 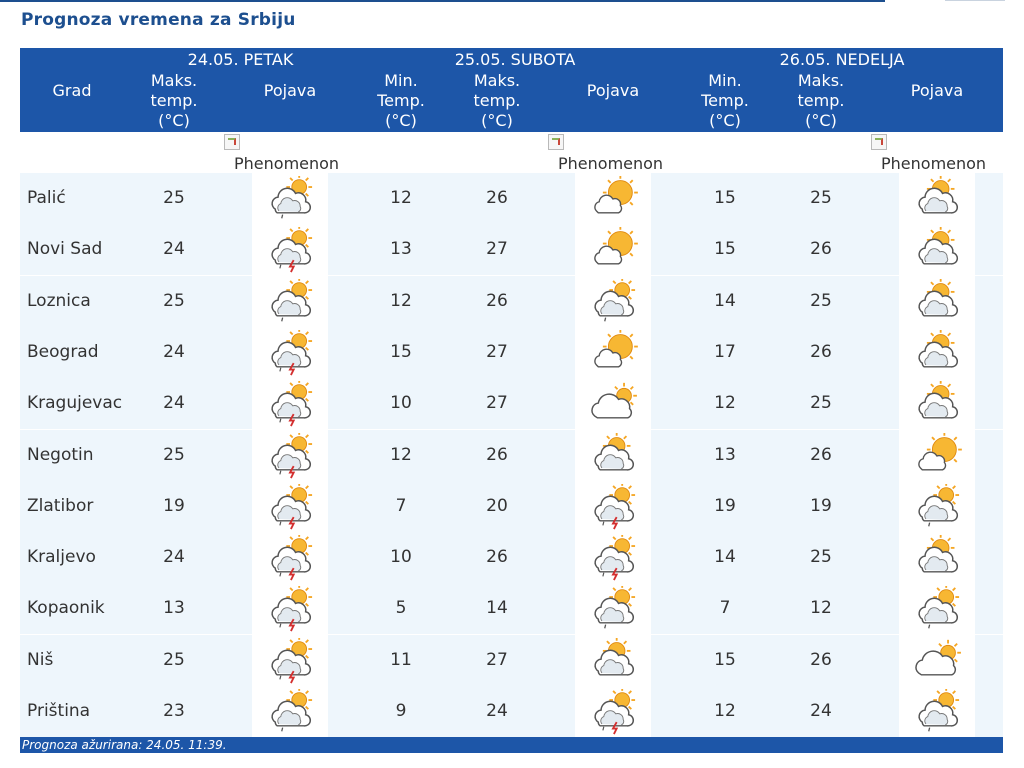 What do you see at coordinates (725, 454) in the screenshot?
I see `day3-min-temp: 13` at bounding box center [725, 454].